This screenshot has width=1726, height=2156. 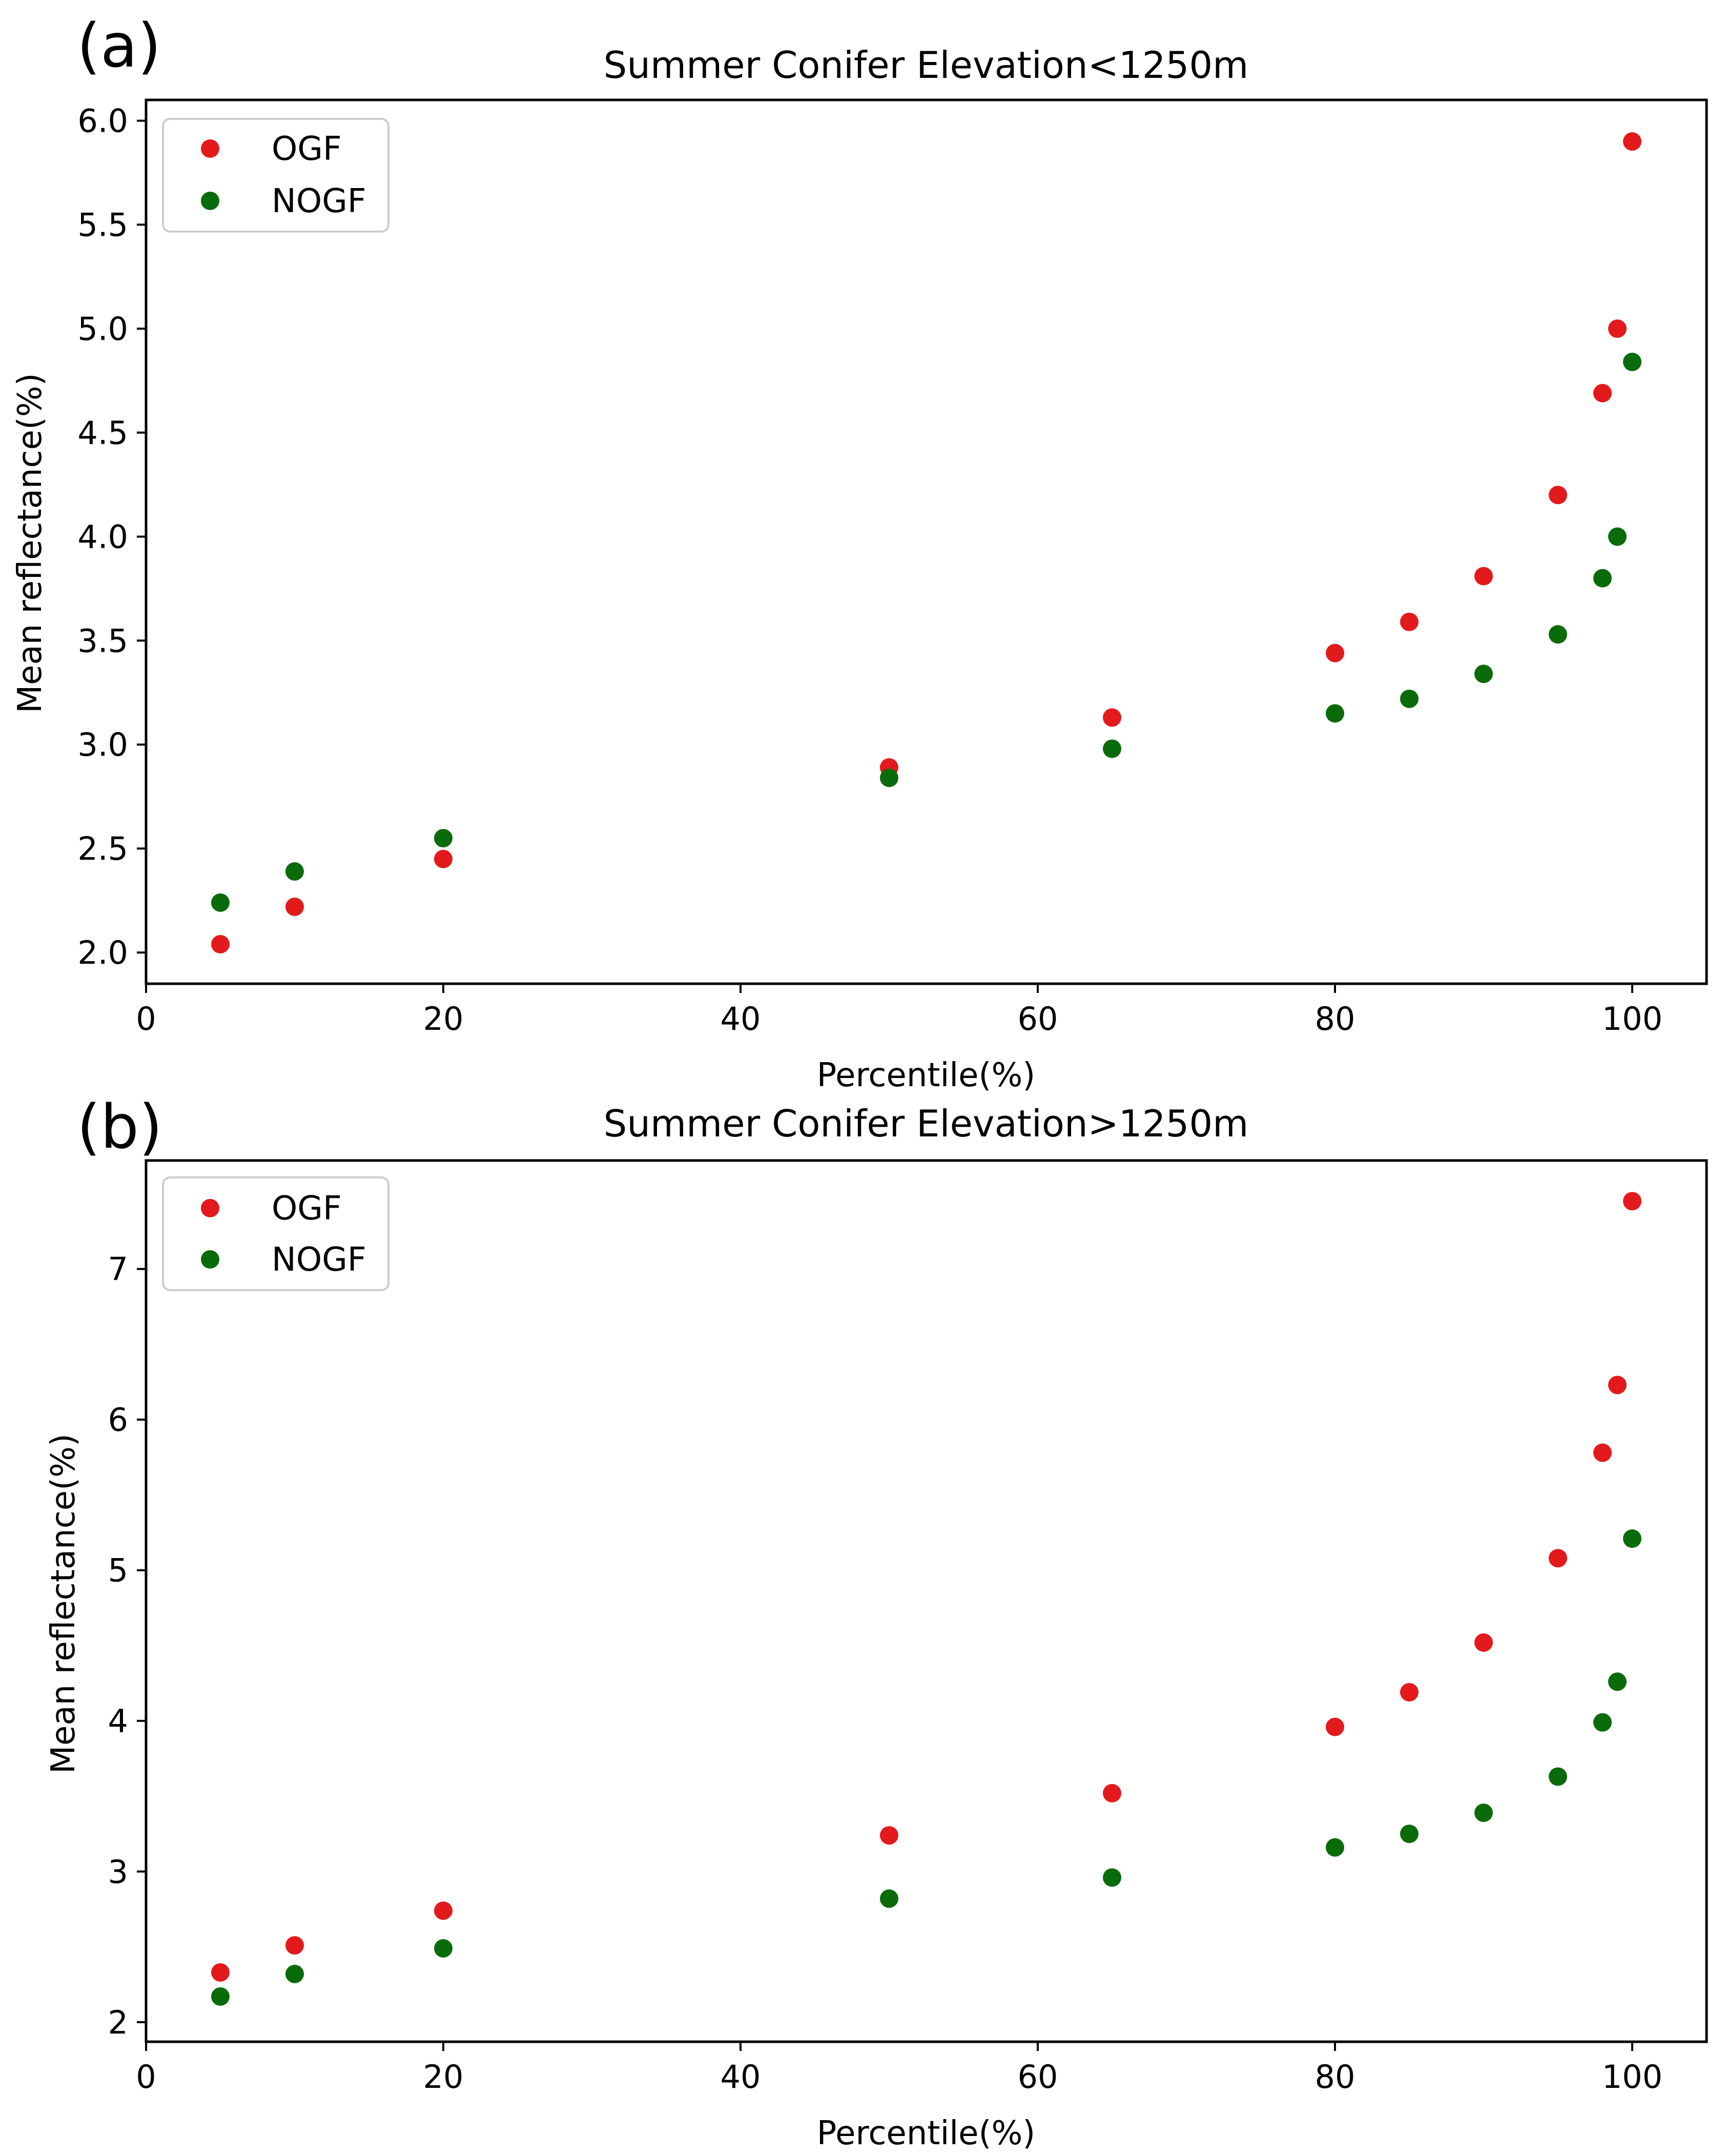 I want to click on panel-b-y-tick-label: 2, so click(x=118, y=2022).